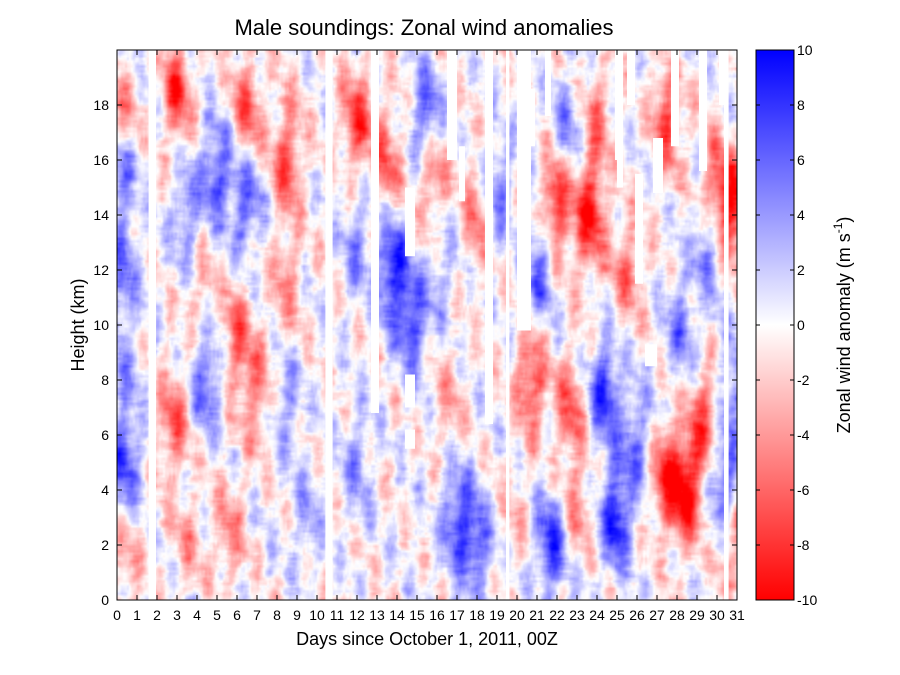 The height and width of the screenshot is (675, 900). I want to click on x-tick-label: 15, so click(417, 615).